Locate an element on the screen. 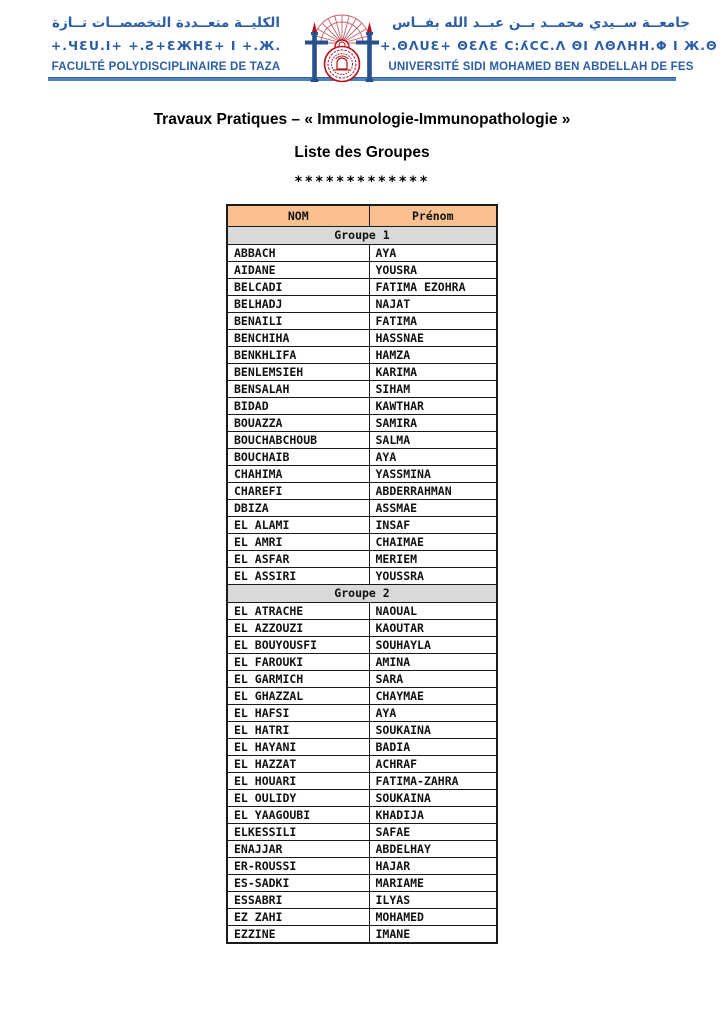 The width and height of the screenshot is (724, 1024). student-row: EL YAAGOUBI KHADIJA is located at coordinates (362, 815).